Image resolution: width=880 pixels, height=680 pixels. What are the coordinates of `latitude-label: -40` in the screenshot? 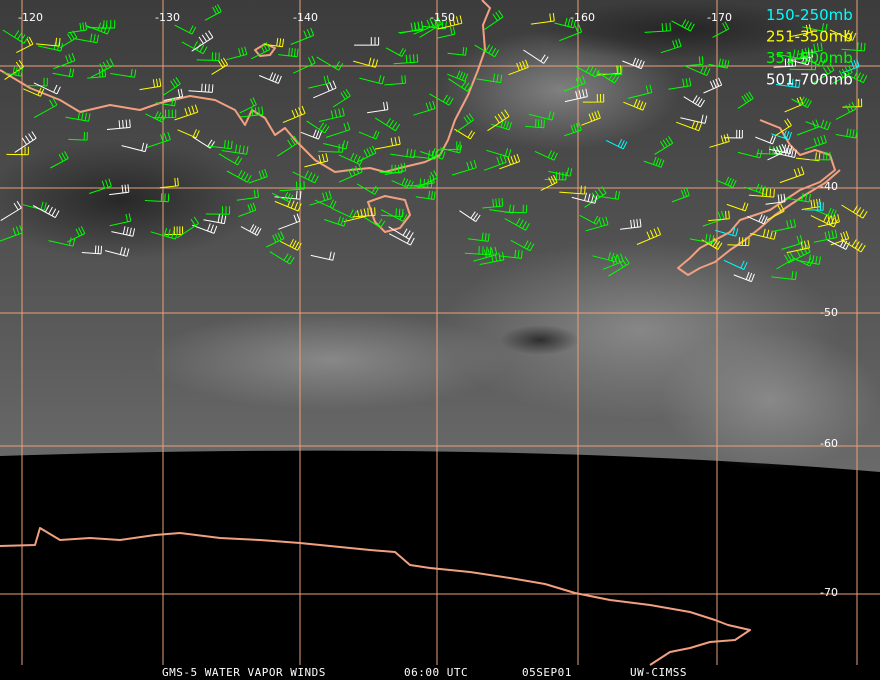 It's located at (829, 186).